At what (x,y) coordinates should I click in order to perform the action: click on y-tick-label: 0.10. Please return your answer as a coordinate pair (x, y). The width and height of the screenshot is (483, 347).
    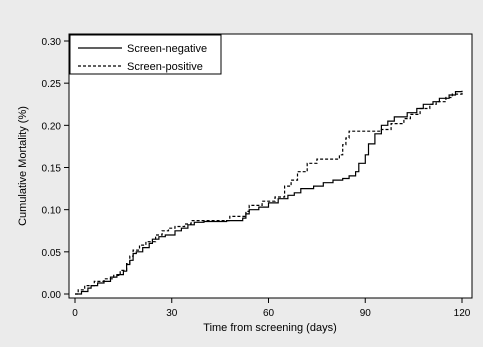
    Looking at the image, I should click on (52, 211).